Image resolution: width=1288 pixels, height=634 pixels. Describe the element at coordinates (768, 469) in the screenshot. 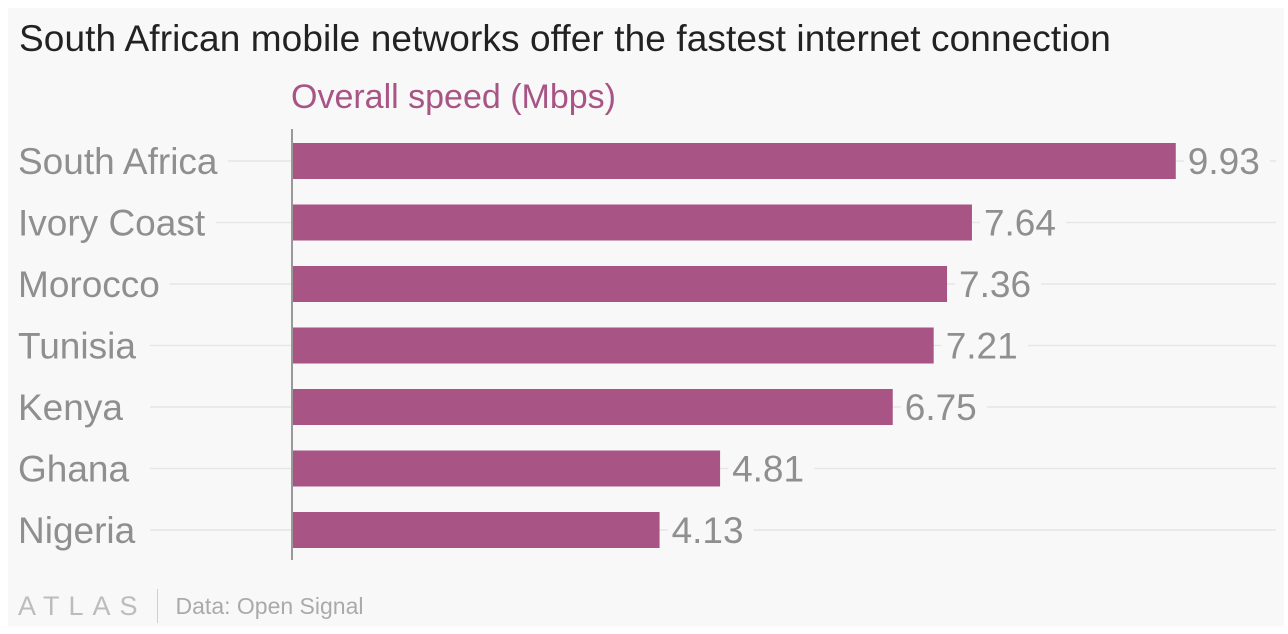

I see `value-label: 4.81` at that location.